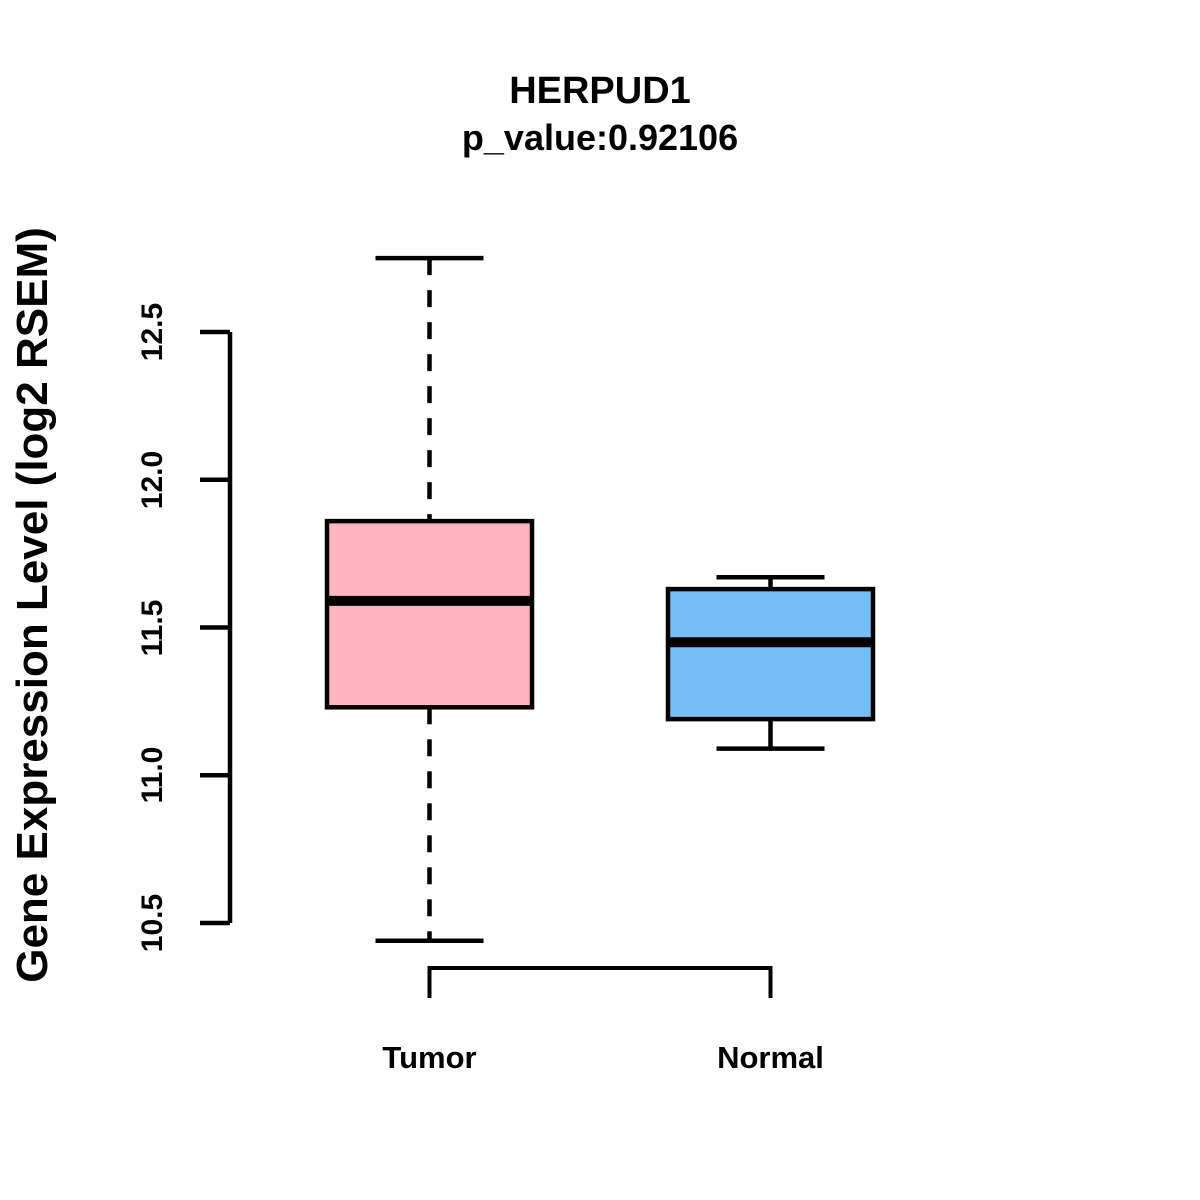 This screenshot has height=1200, width=1200. What do you see at coordinates (152, 332) in the screenshot?
I see `y-tick-label: 12.5` at bounding box center [152, 332].